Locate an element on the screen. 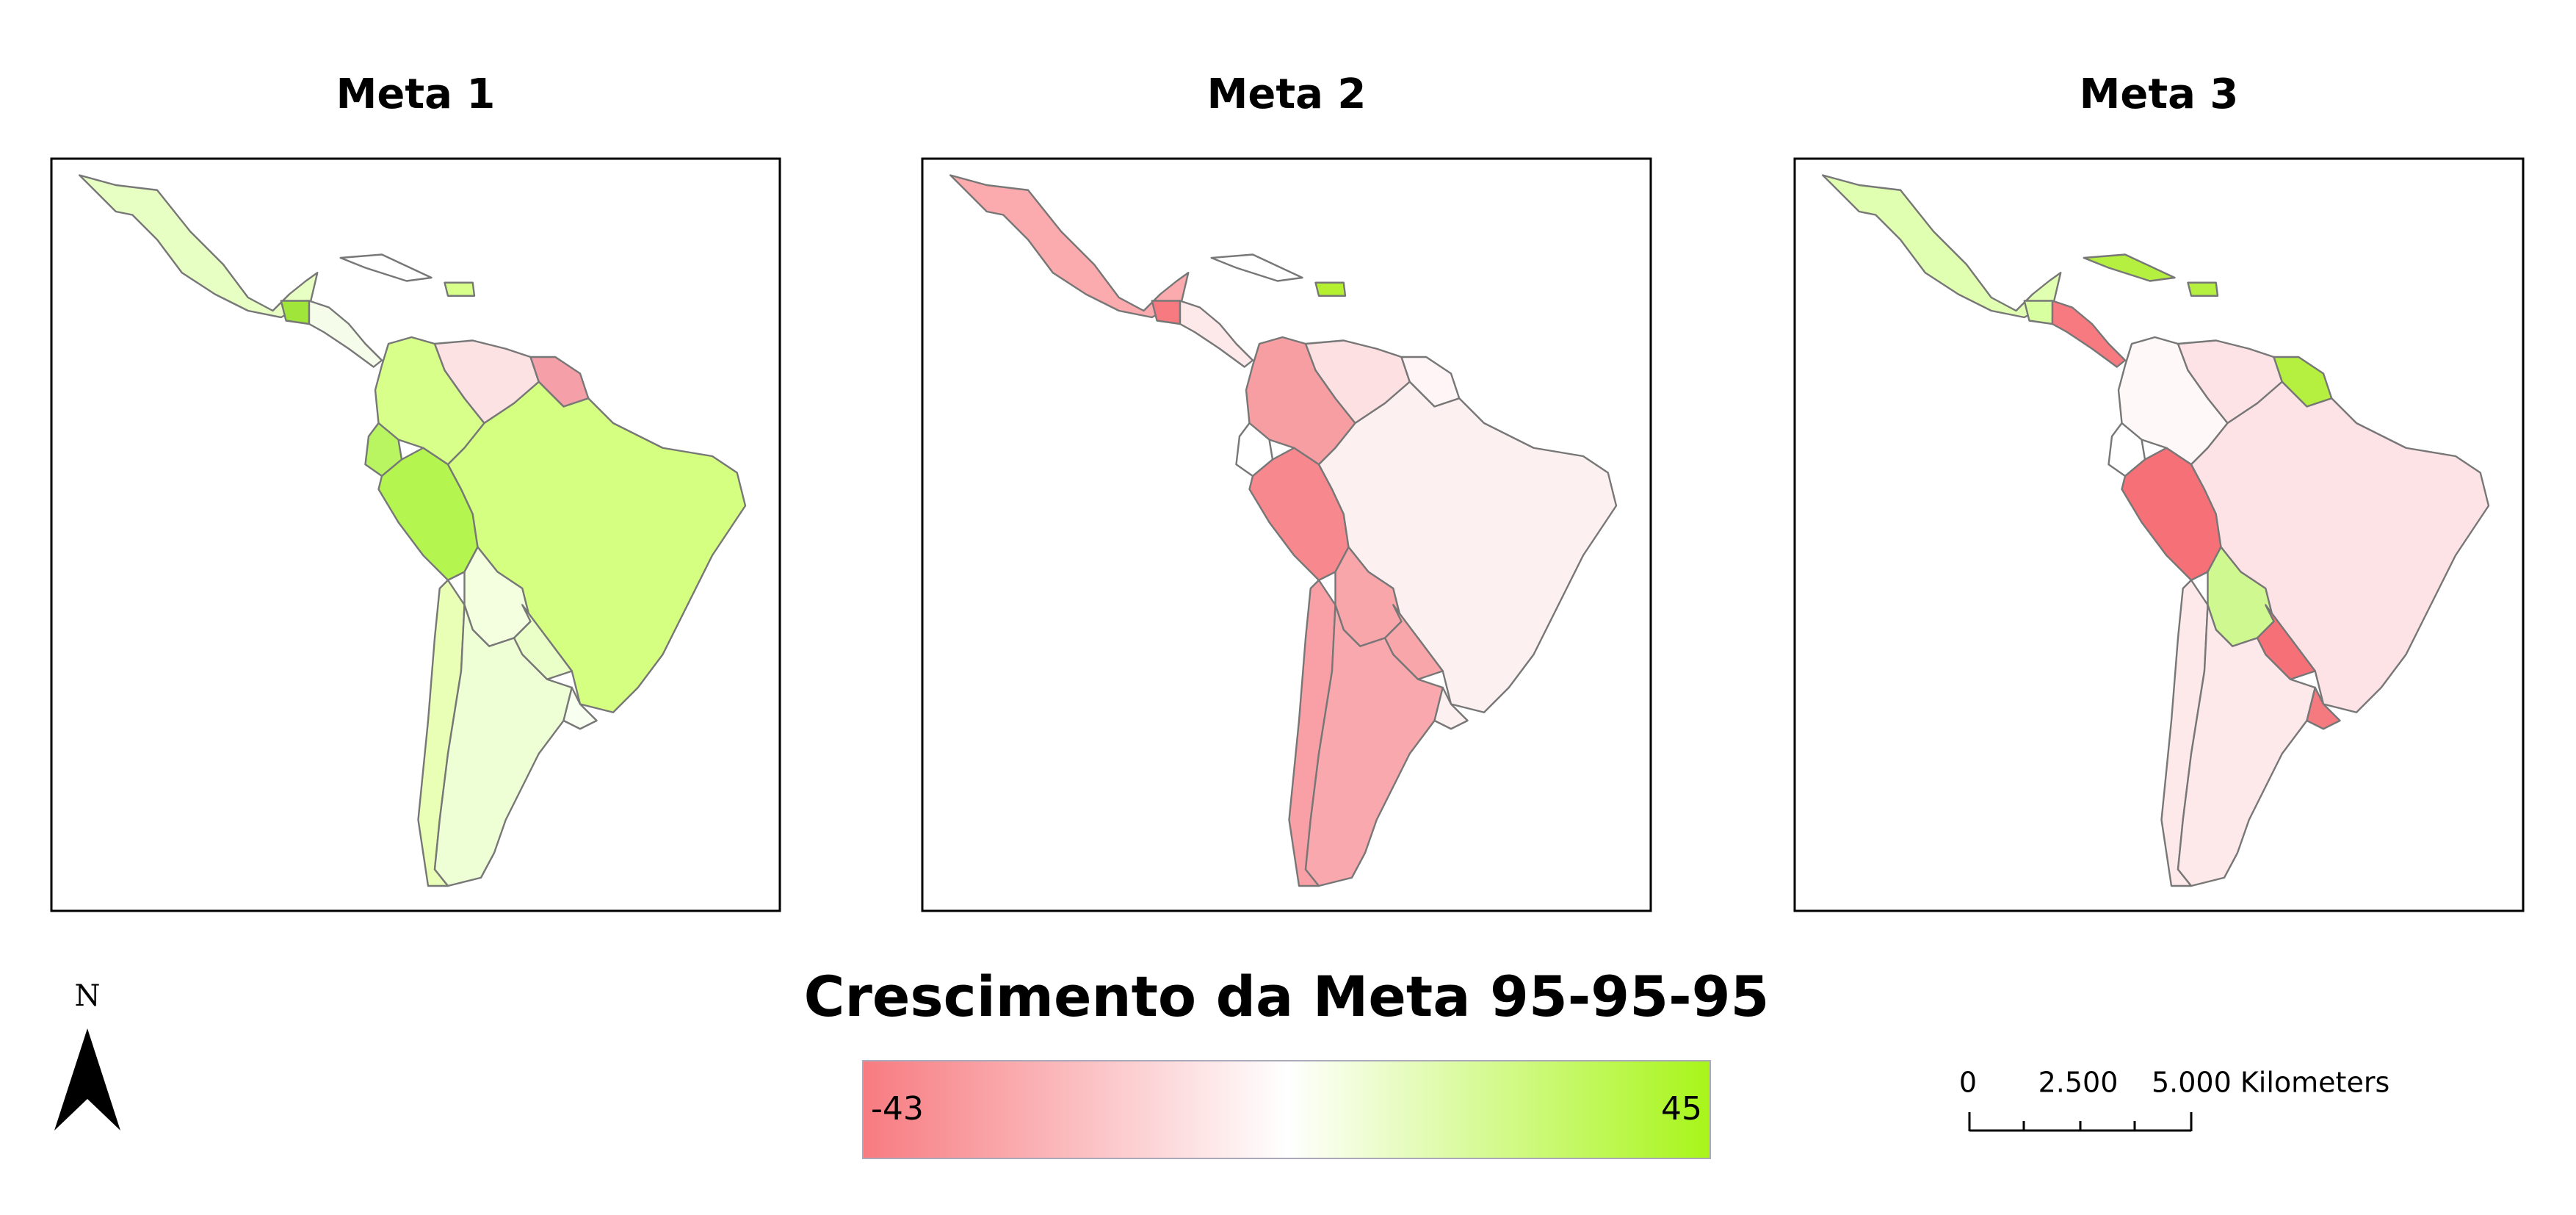 This screenshot has height=1215, width=2576. north-arrow-right is located at coordinates (103, 1079).